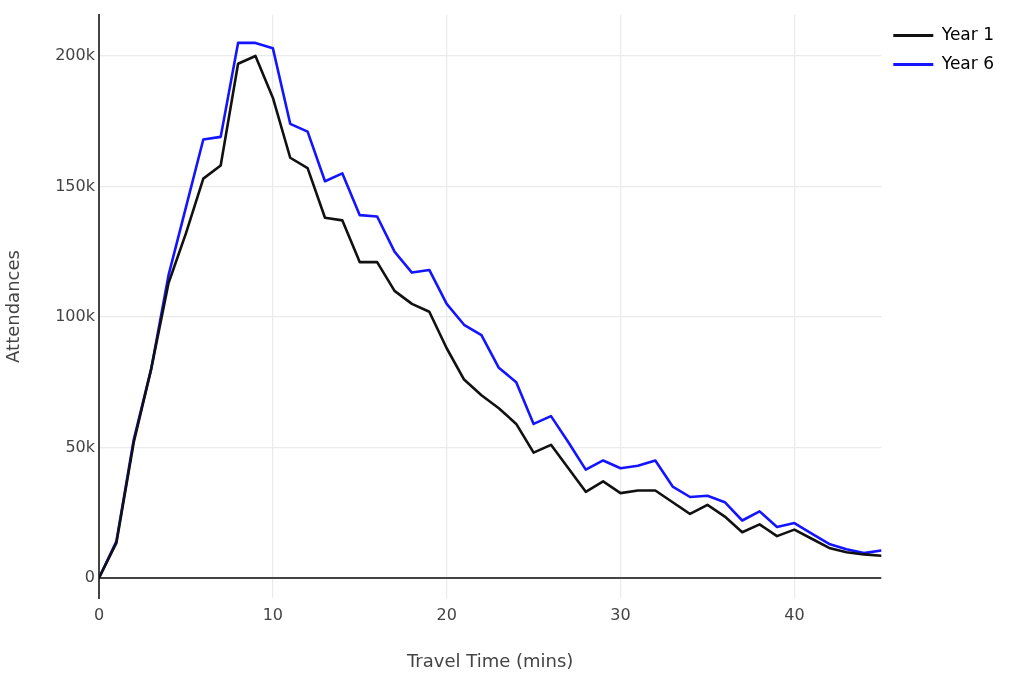  What do you see at coordinates (89, 577) in the screenshot?
I see `y-tick-label: 0` at bounding box center [89, 577].